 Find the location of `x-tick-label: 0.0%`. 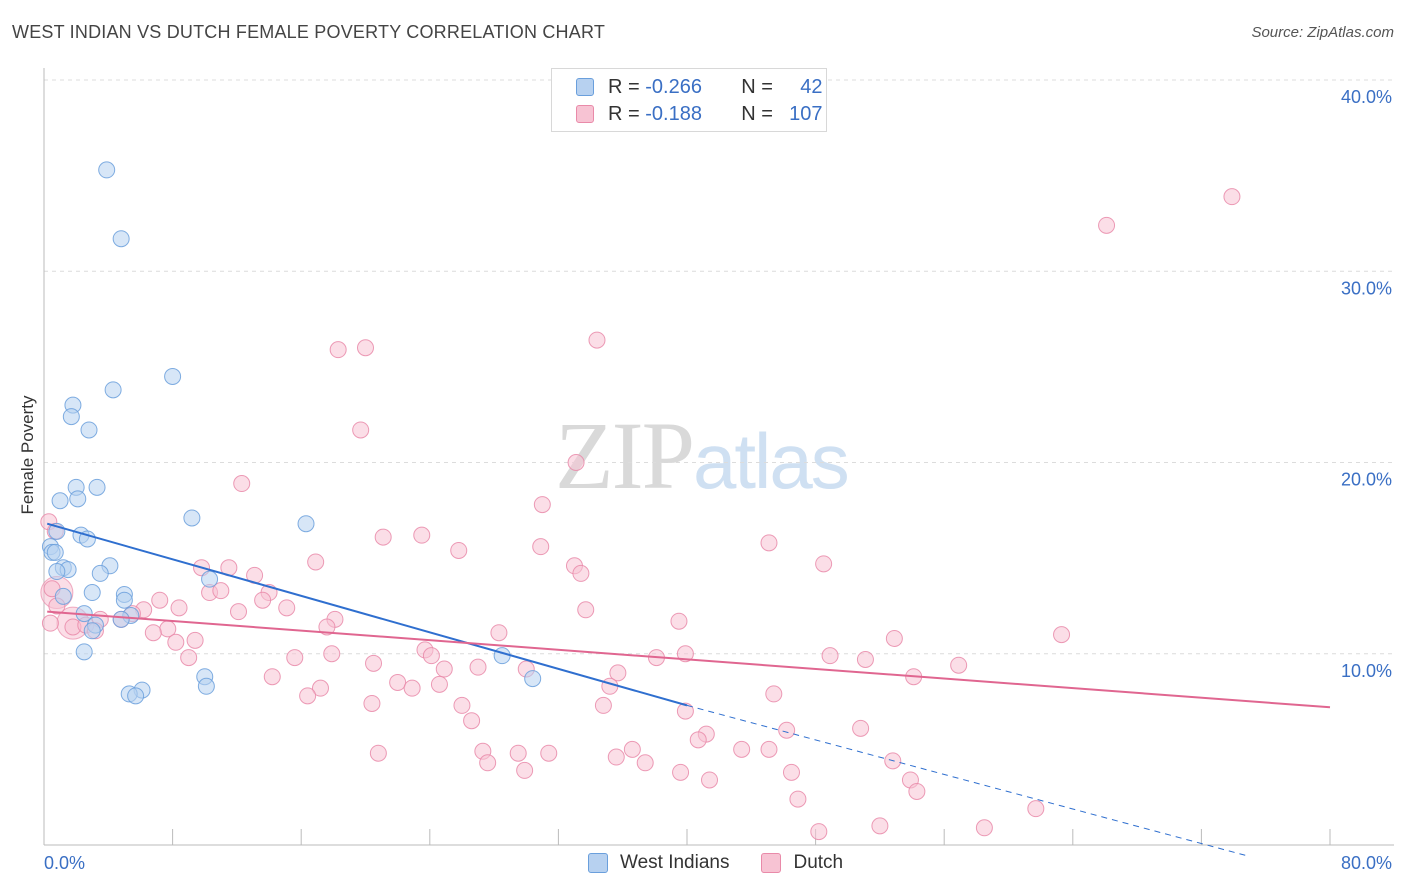

x-tick-label: 0.0% is located at coordinates (64, 863).